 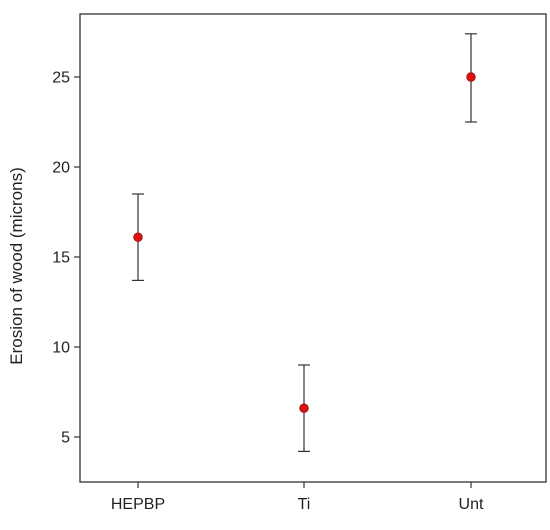 I want to click on x-ticks-layer: HEPBP Ti Unt, so click(x=297, y=497).